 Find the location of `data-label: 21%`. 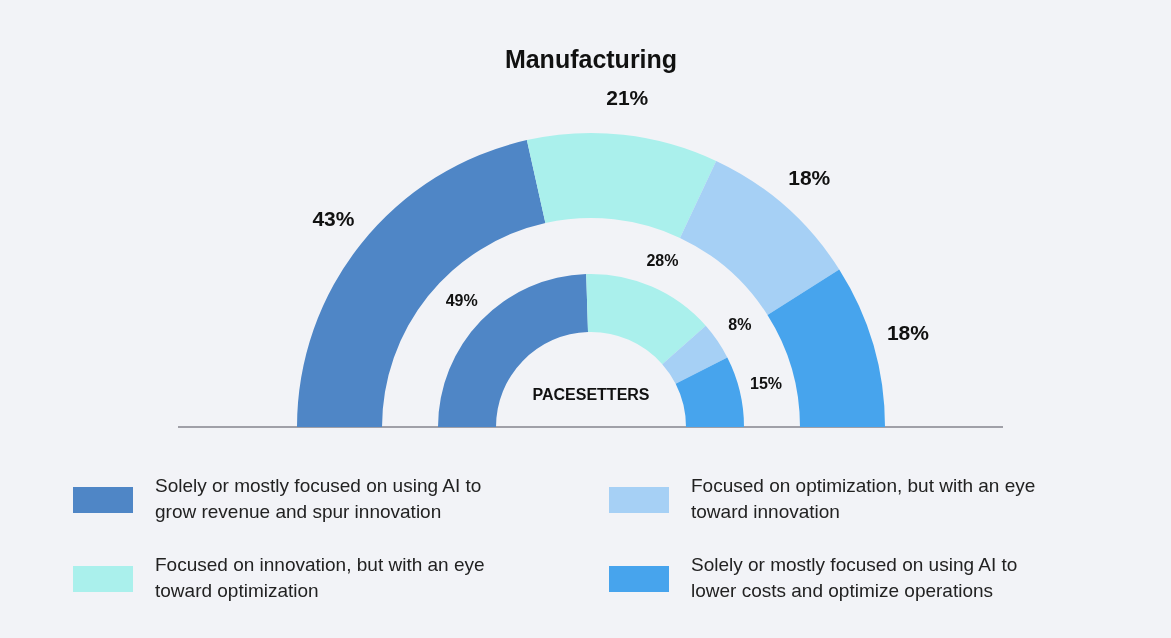

data-label: 21% is located at coordinates (627, 97).